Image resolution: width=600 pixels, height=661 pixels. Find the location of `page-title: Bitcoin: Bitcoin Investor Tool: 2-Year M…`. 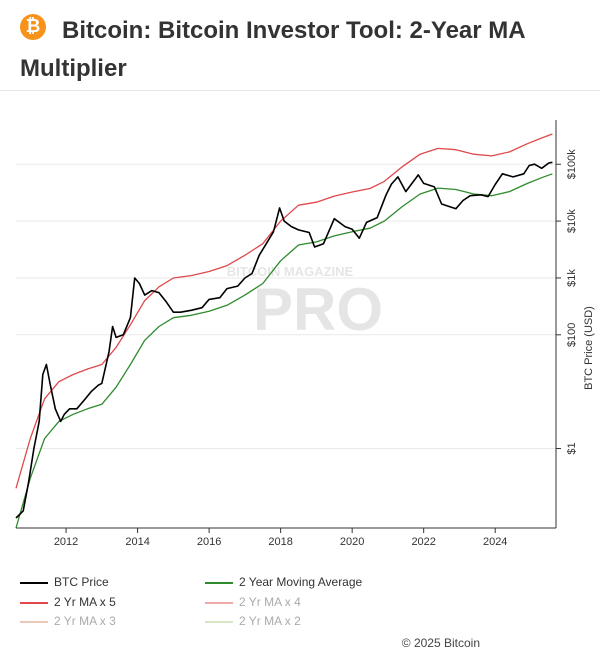

page-title: Bitcoin: Bitcoin Investor Tool: 2-Year M… is located at coordinates (272, 49).